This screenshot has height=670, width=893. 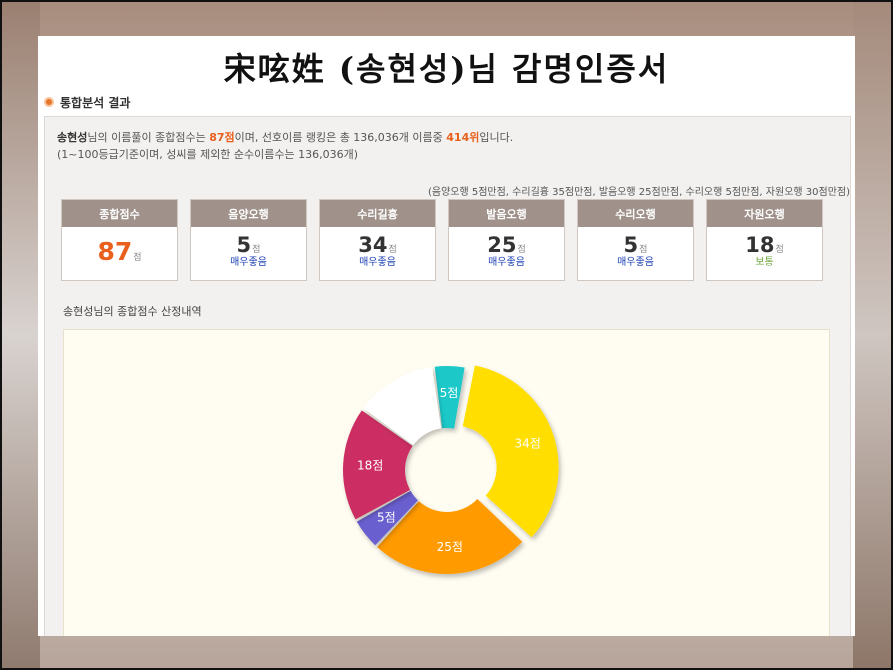 I want to click on summary-line-2: (1~100등급기준이며, 성씨를 제외한 순수이름수는 136,036개), so click(x=208, y=154).